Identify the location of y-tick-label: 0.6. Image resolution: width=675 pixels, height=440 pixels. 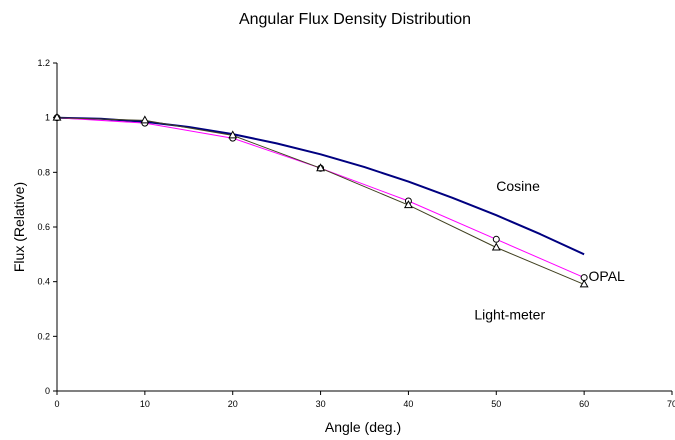
(43, 227).